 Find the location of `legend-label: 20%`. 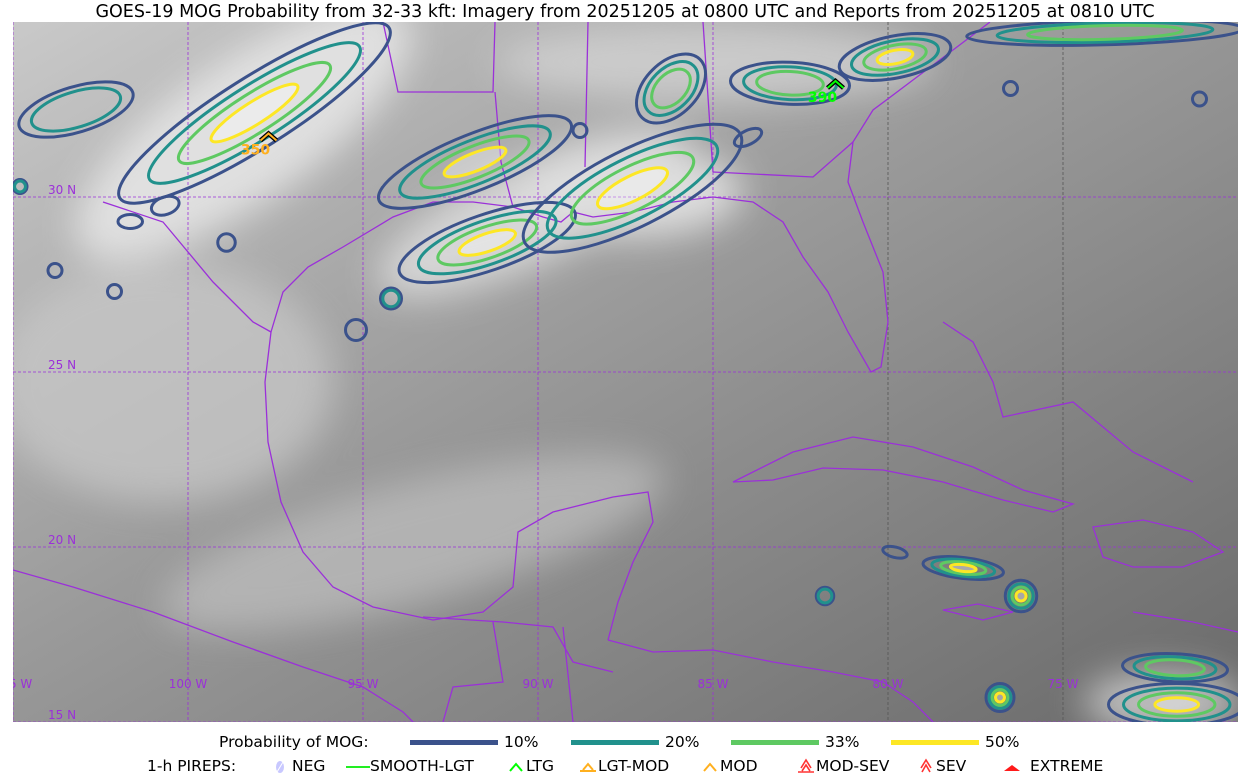

legend-label: 20% is located at coordinates (682, 742).